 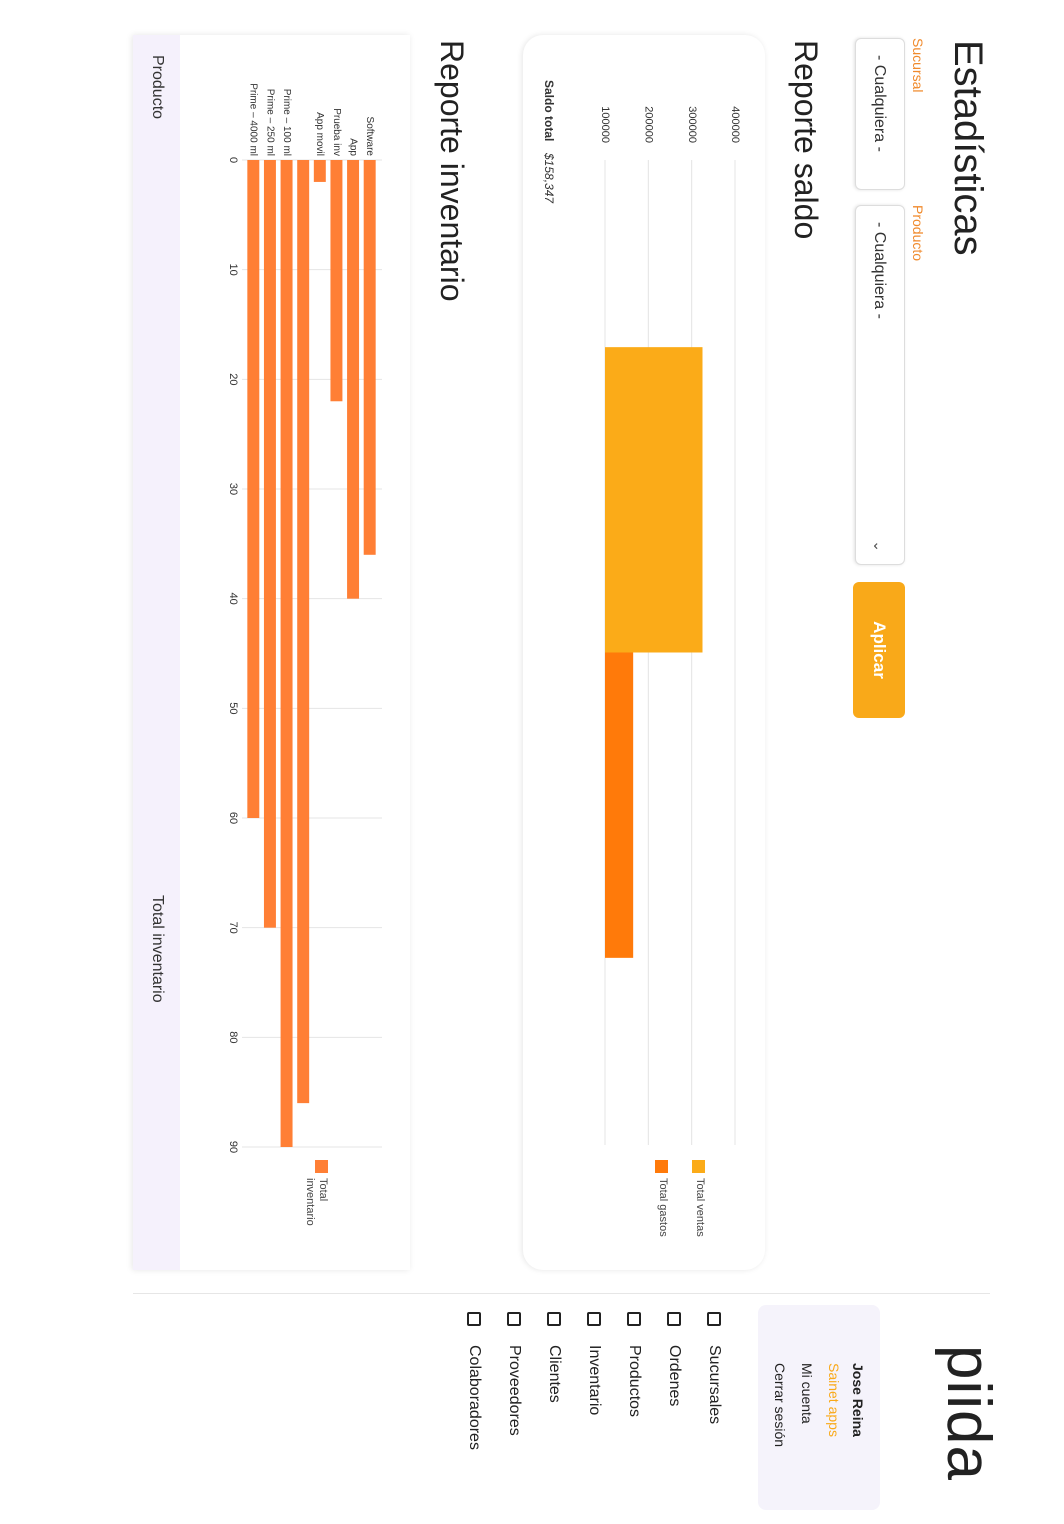 What do you see at coordinates (780, 1405) in the screenshot?
I see `user-link: Cerrar sesión` at bounding box center [780, 1405].